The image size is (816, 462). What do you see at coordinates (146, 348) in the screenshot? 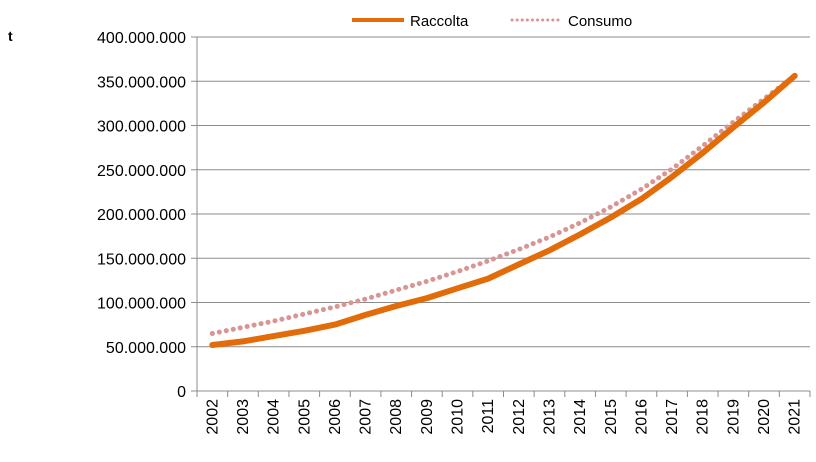
I see `y-tick-label: 50.000.000` at bounding box center [146, 348].